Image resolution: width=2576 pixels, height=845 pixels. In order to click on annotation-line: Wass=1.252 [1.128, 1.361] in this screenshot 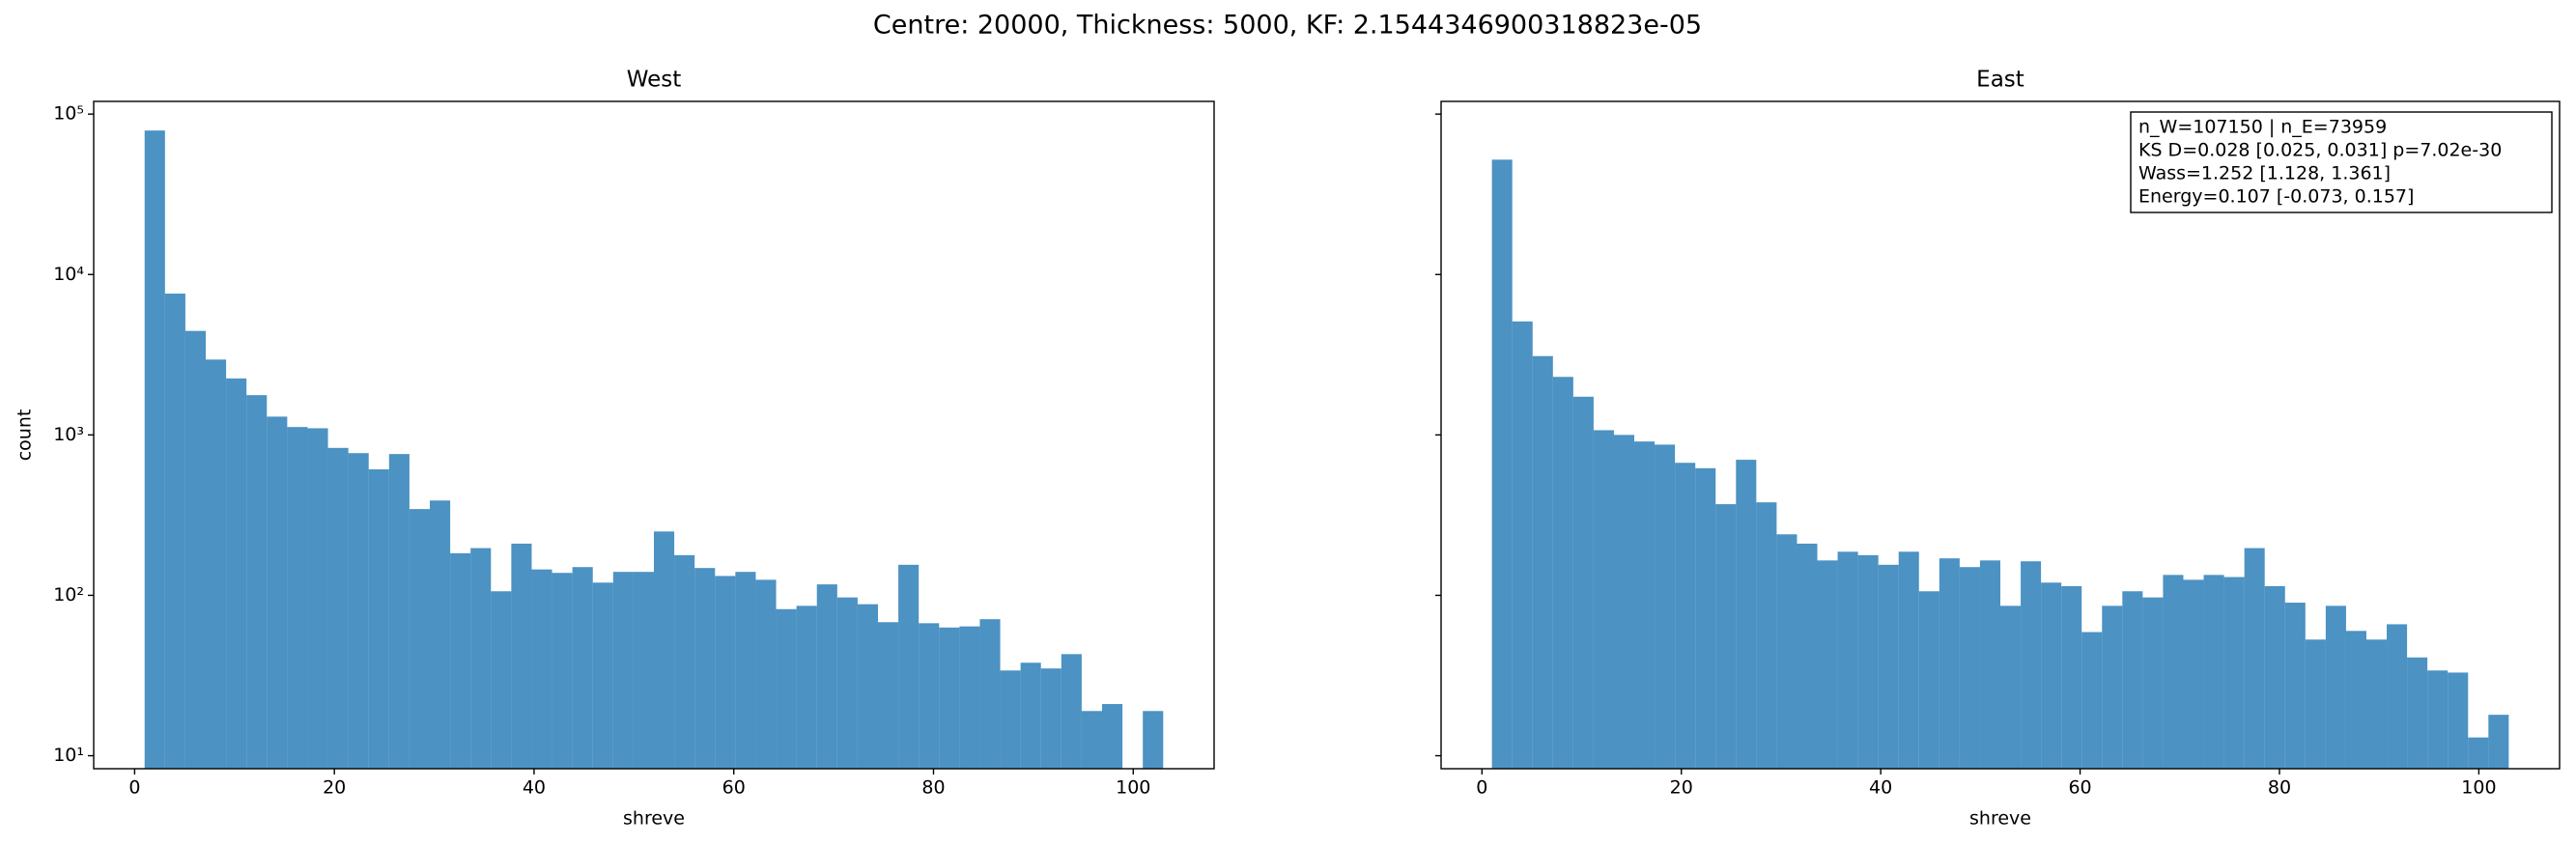, I will do `click(2264, 173)`.